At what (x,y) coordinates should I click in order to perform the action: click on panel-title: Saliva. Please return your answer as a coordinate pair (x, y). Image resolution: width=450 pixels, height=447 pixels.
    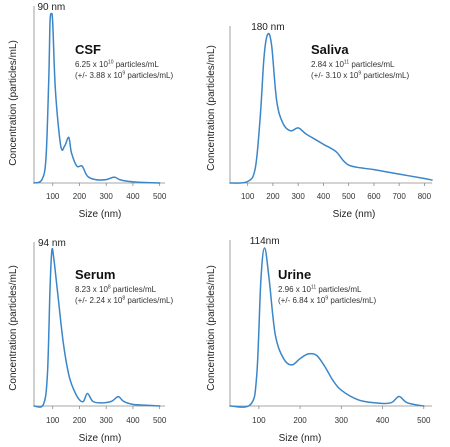
    Looking at the image, I should click on (330, 49).